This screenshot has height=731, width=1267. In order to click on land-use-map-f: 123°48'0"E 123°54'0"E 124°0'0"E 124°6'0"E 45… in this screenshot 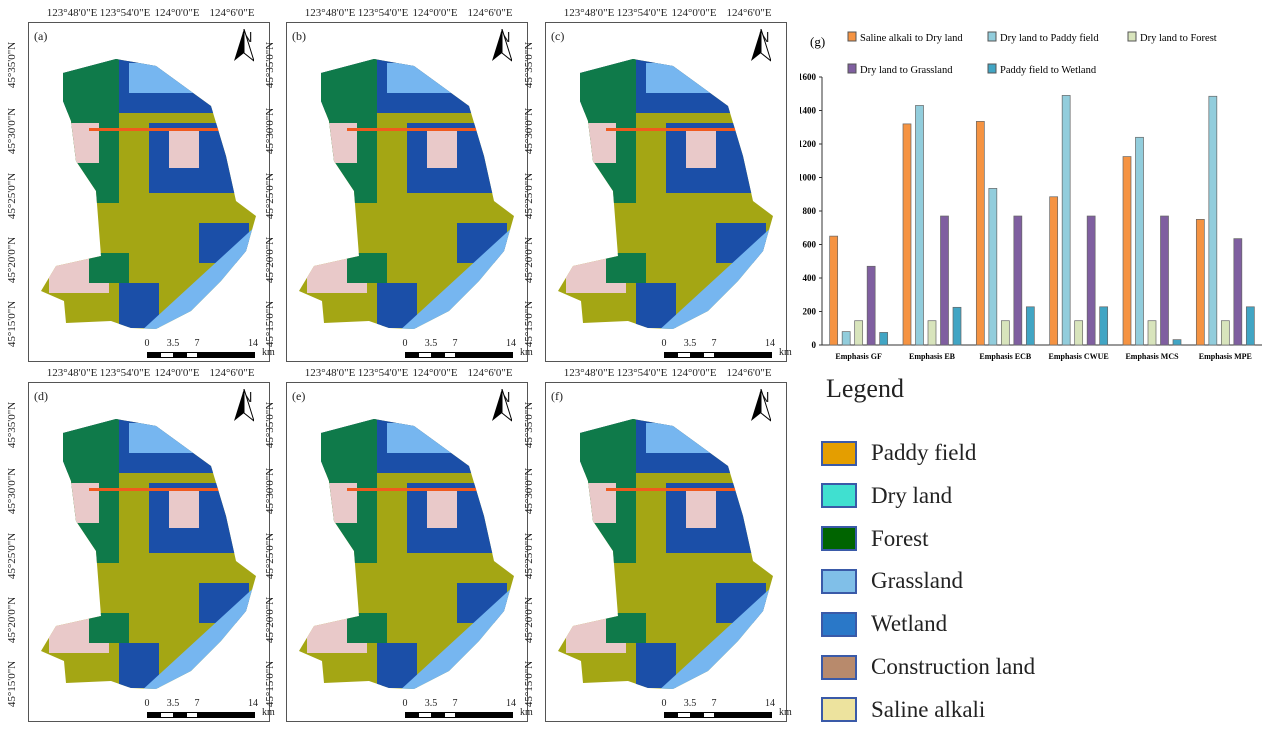, I will do `click(654, 541)`.